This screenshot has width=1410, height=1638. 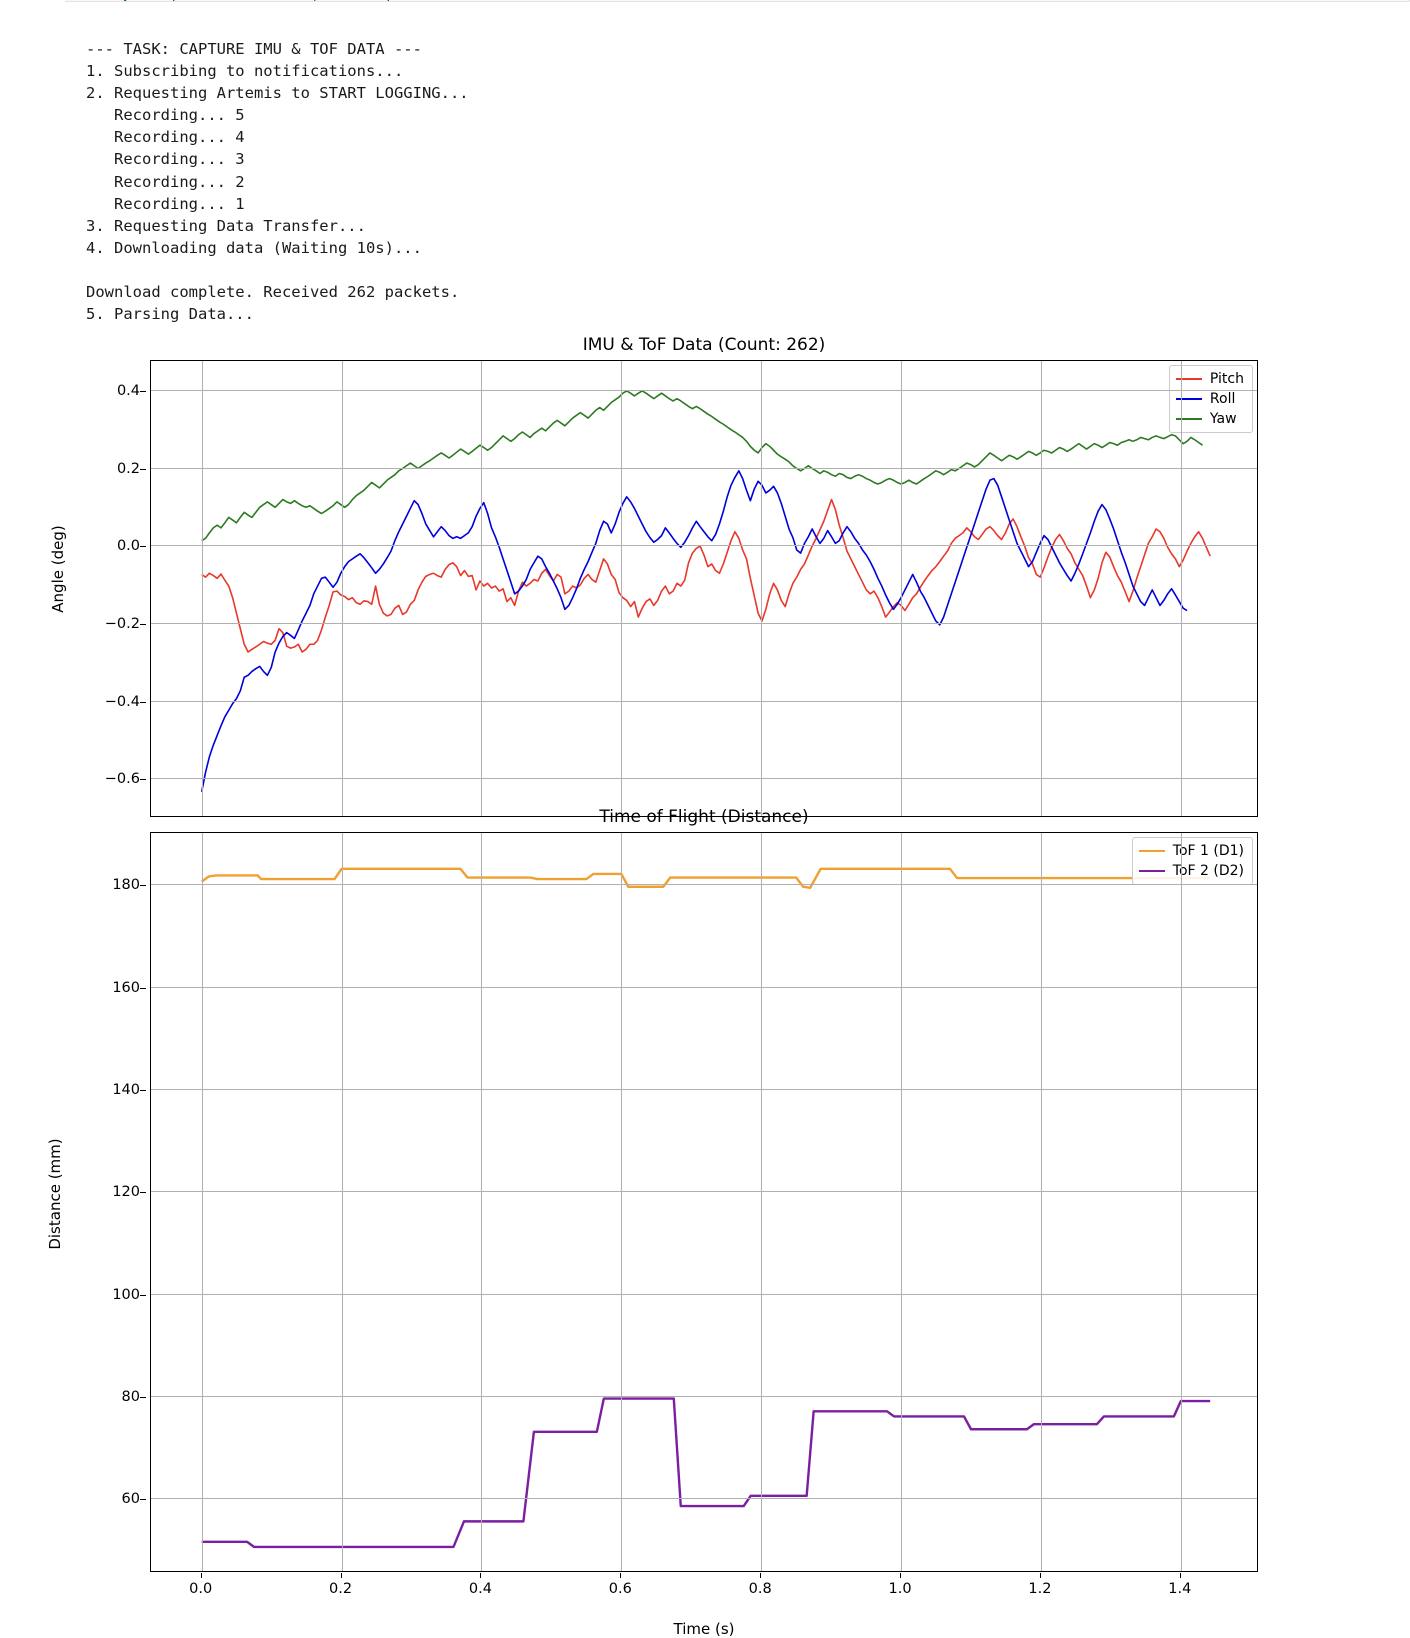 I want to click on code-cell: print("No valid data parsed."), so click(x=737, y=1).